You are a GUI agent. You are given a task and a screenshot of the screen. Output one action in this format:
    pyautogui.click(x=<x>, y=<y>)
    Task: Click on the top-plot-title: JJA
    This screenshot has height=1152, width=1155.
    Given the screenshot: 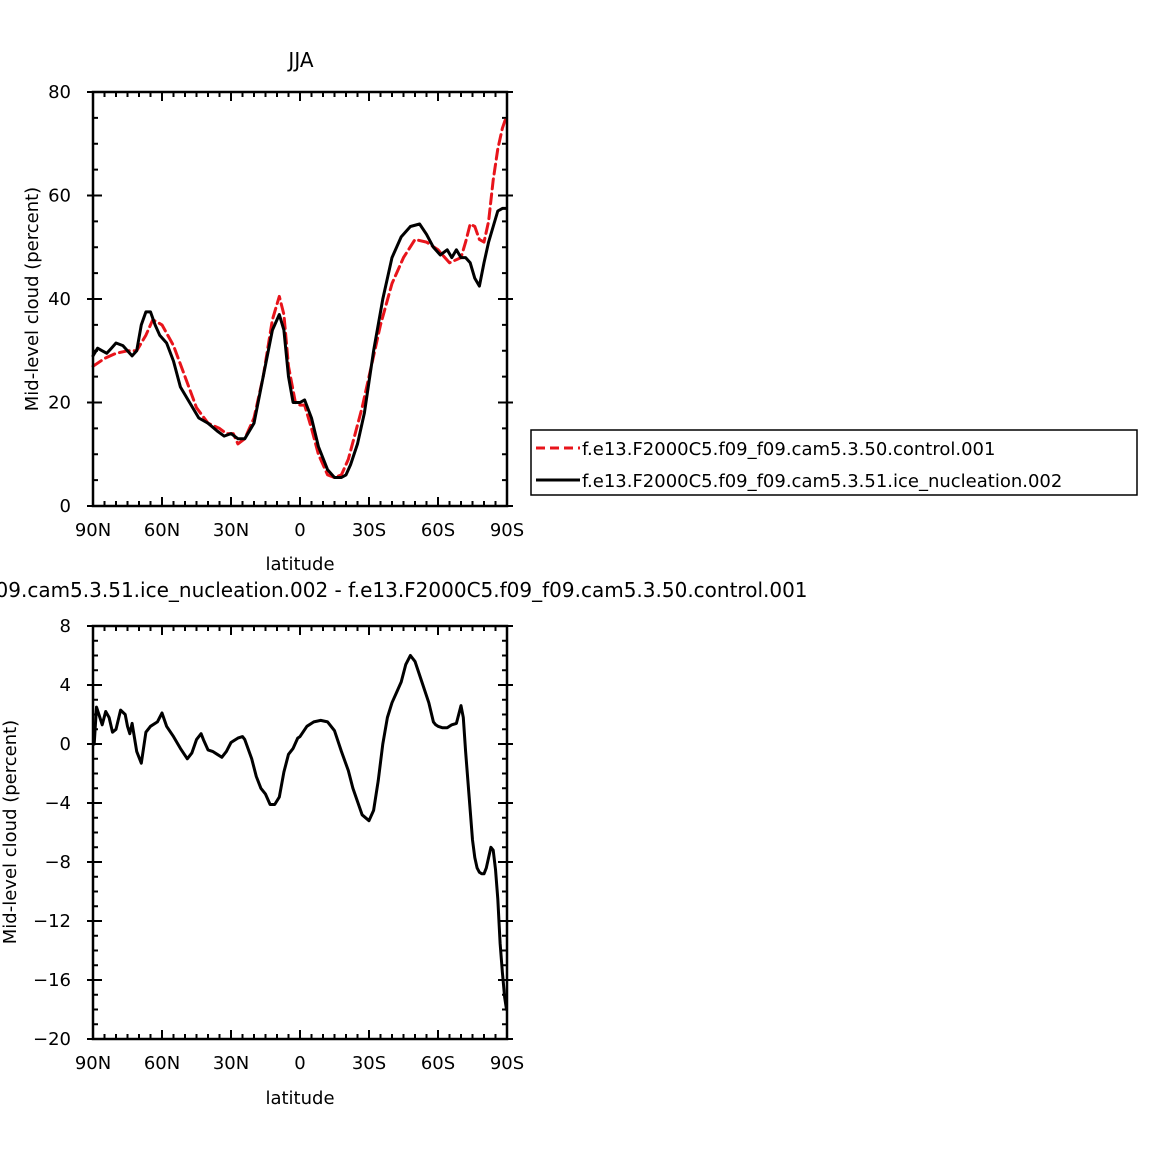 What is the action you would take?
    pyautogui.click(x=299, y=60)
    